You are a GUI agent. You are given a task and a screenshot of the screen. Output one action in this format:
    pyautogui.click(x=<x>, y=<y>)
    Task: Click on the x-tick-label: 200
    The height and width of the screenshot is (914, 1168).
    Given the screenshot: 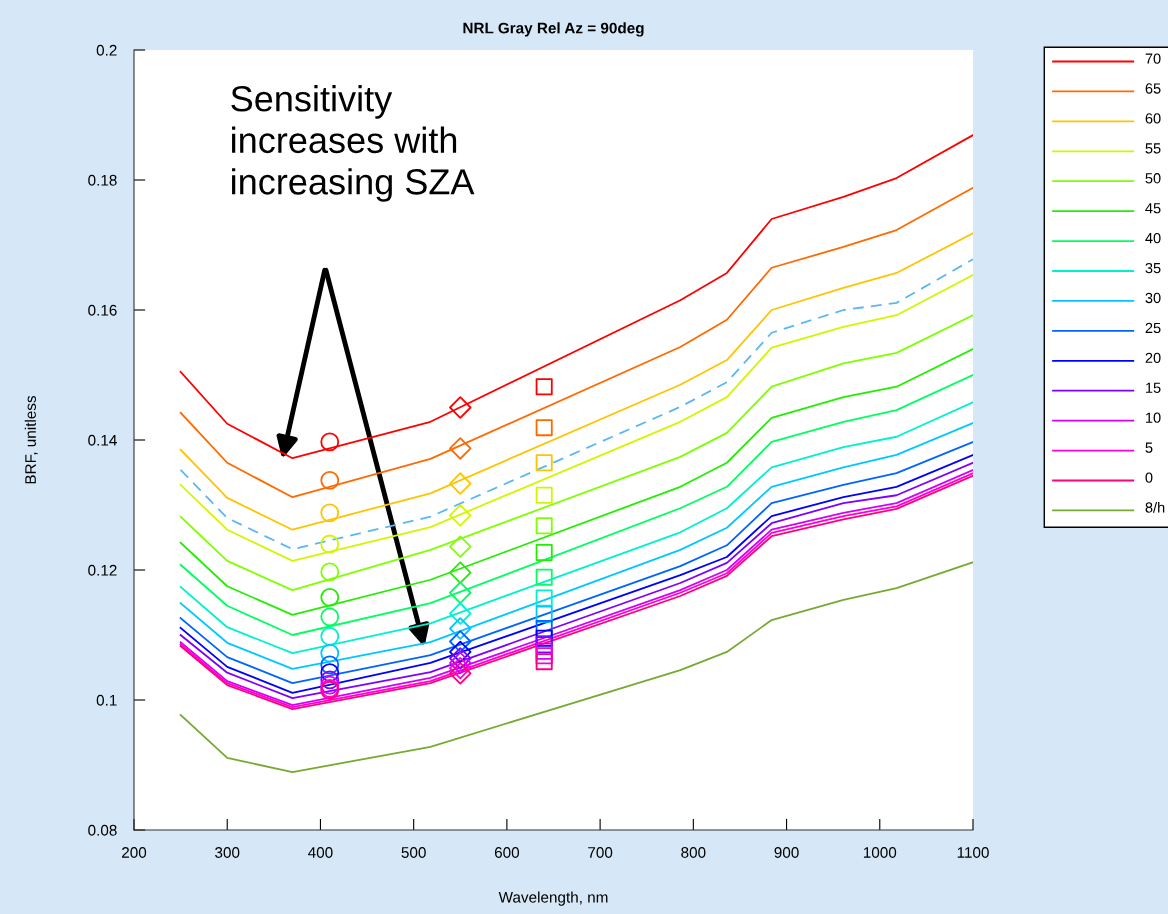 What is the action you would take?
    pyautogui.click(x=134, y=852)
    